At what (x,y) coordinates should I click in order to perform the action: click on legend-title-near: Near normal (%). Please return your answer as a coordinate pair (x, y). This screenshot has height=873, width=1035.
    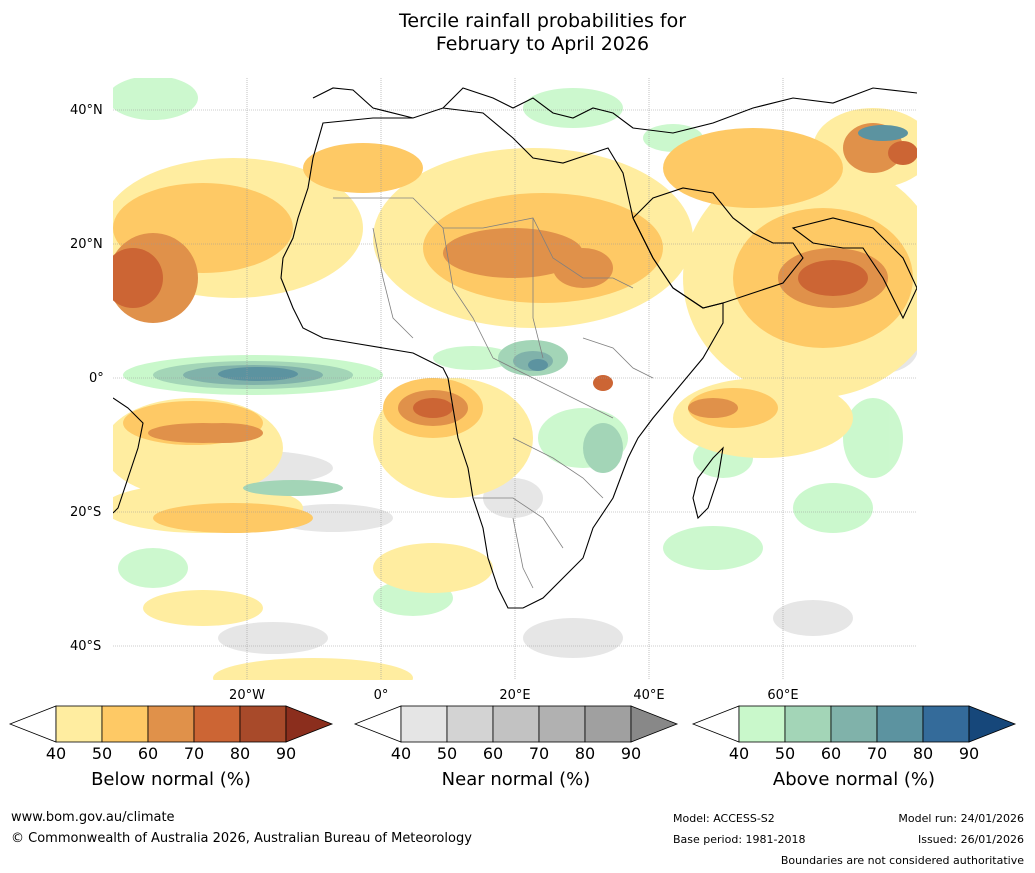
    Looking at the image, I should click on (516, 779).